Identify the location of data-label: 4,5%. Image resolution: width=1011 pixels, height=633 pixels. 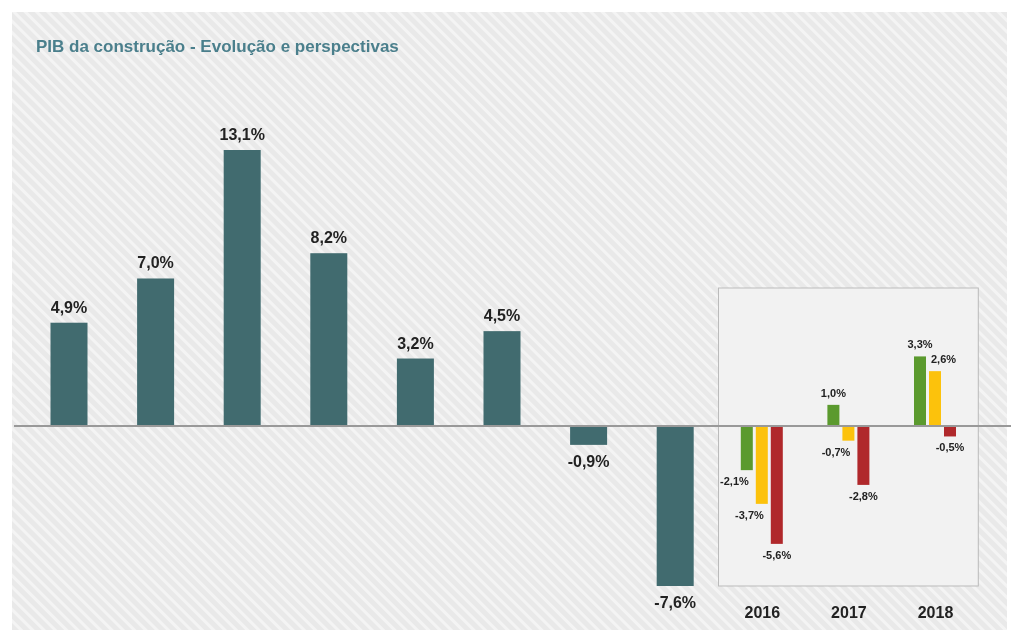
(502, 316).